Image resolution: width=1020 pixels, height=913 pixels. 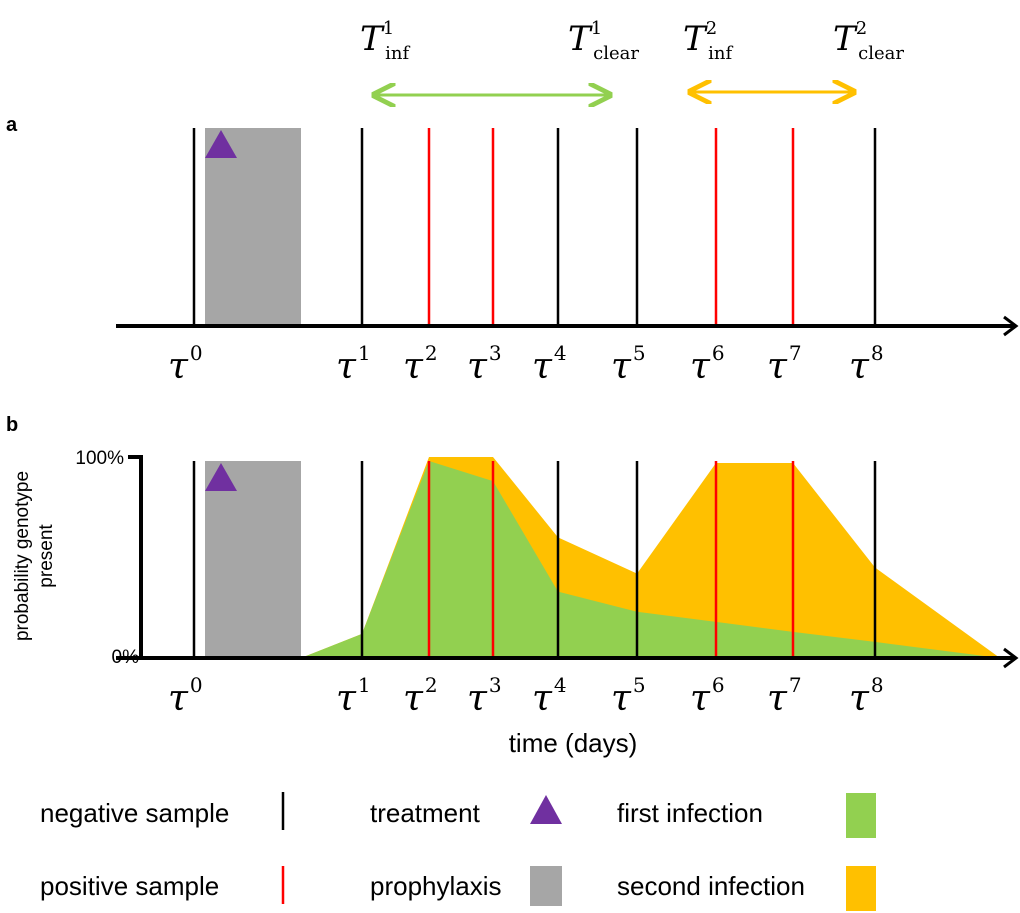 I want to click on legend-treatment-label: treatment, so click(x=425, y=813).